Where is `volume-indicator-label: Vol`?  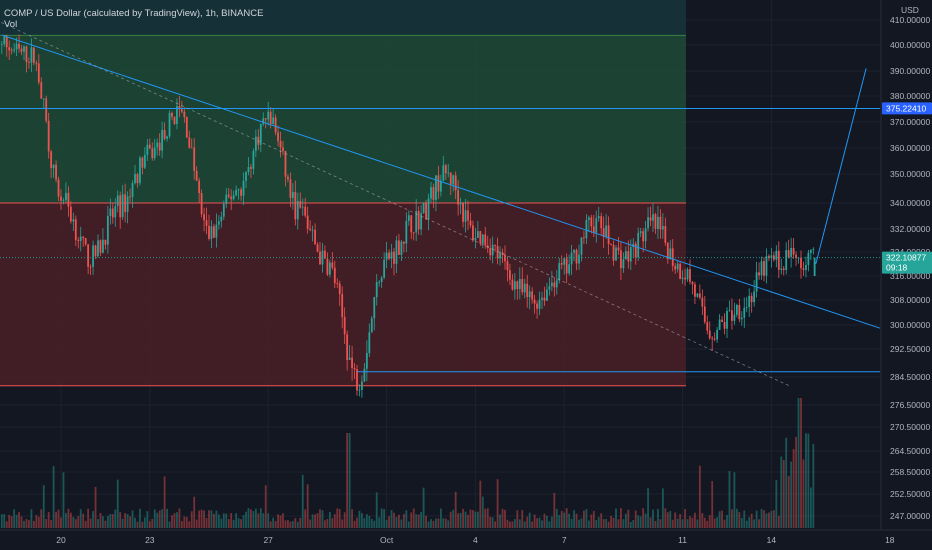 volume-indicator-label: Vol is located at coordinates (11, 24).